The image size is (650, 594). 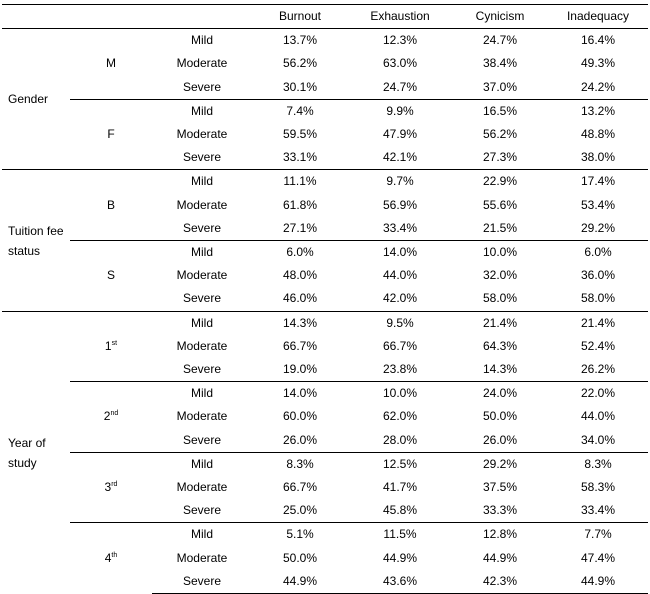 What do you see at coordinates (400, 86) in the screenshot?
I see `value-cell: 24.7%` at bounding box center [400, 86].